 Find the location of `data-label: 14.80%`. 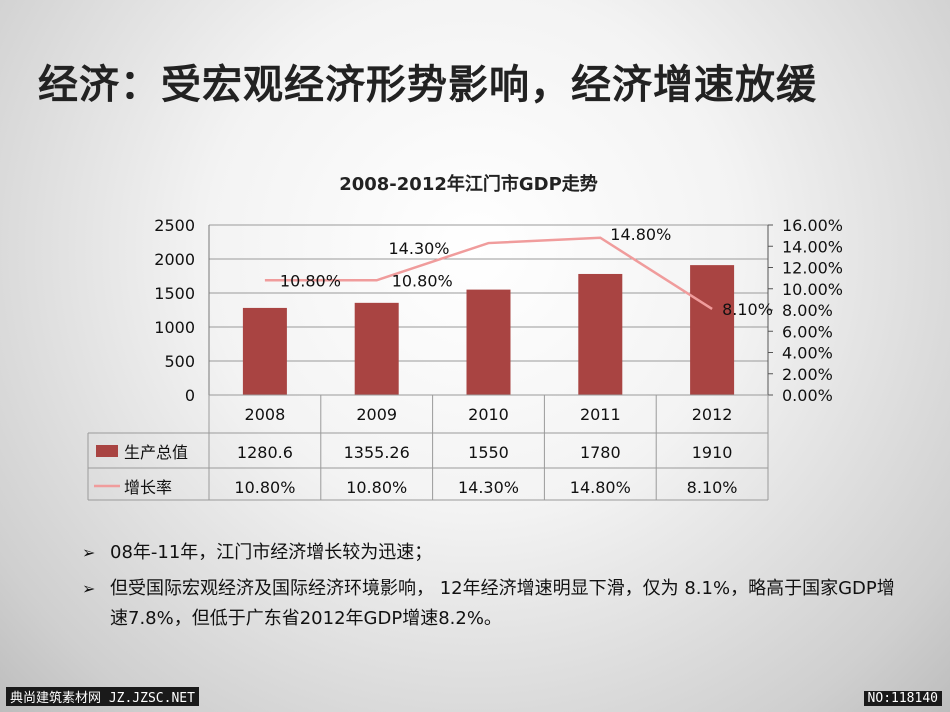

data-label: 14.80% is located at coordinates (640, 234).